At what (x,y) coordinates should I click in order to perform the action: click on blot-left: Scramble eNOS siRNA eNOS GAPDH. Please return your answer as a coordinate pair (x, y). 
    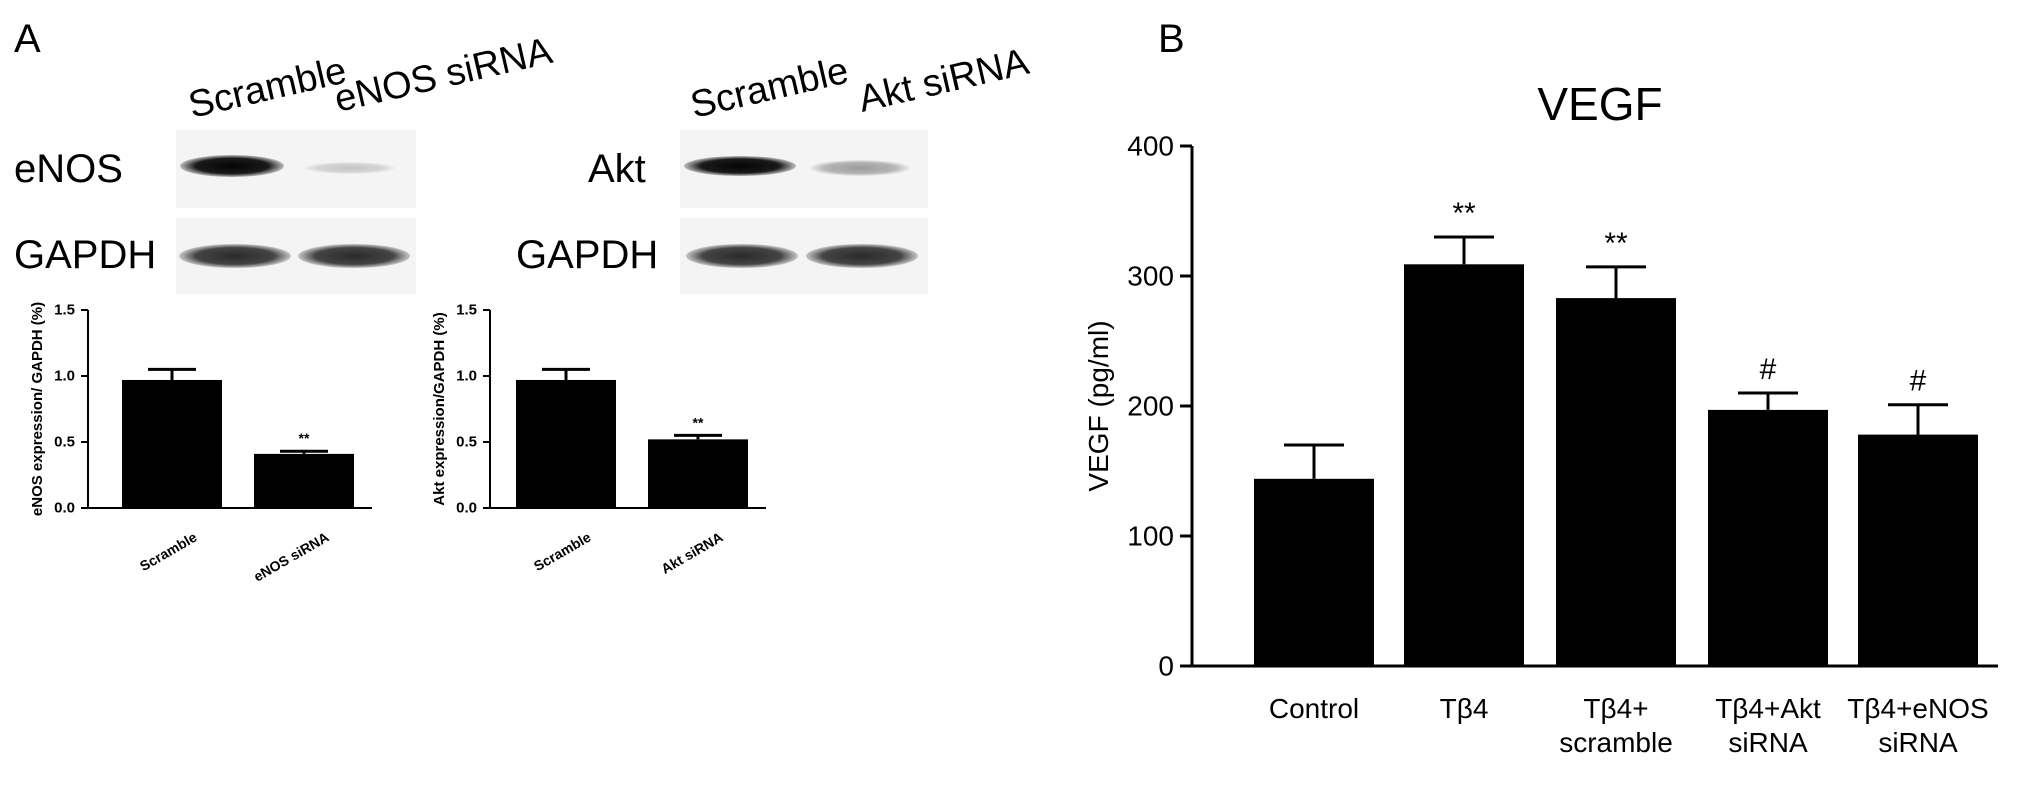
    Looking at the image, I should click on (285, 162).